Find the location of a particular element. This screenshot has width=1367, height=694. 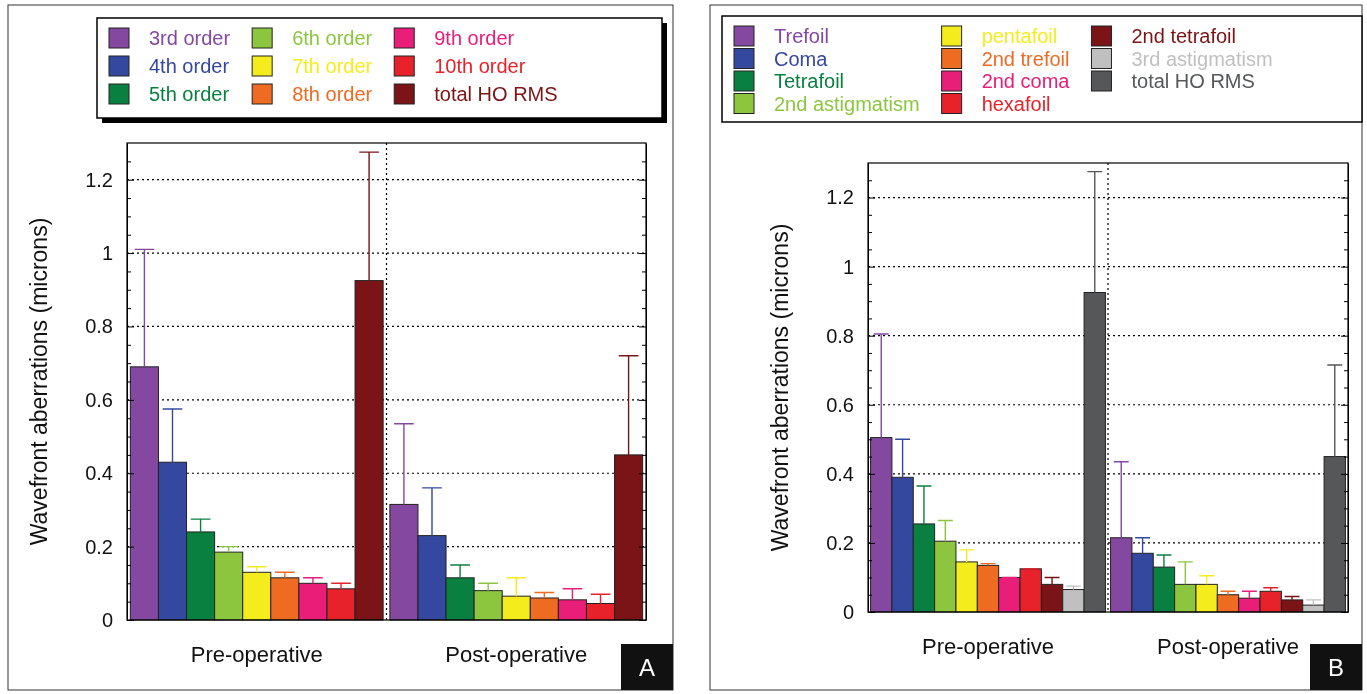

legend-label: 2nd trefoil is located at coordinates (1025, 58).